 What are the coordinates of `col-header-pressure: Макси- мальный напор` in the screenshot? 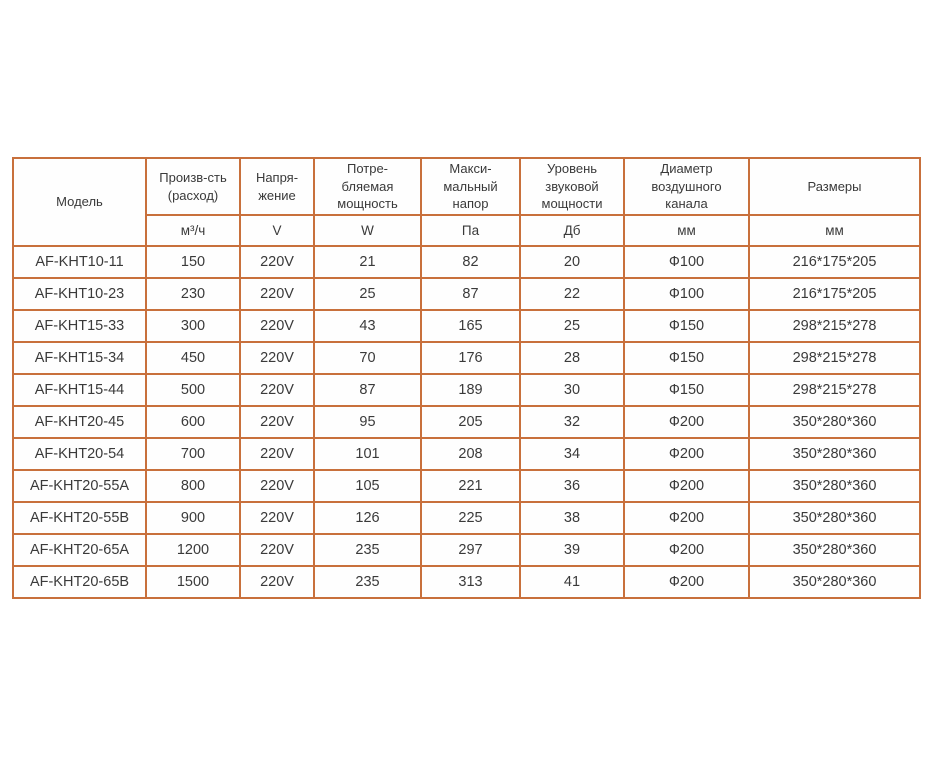 It's located at (470, 186).